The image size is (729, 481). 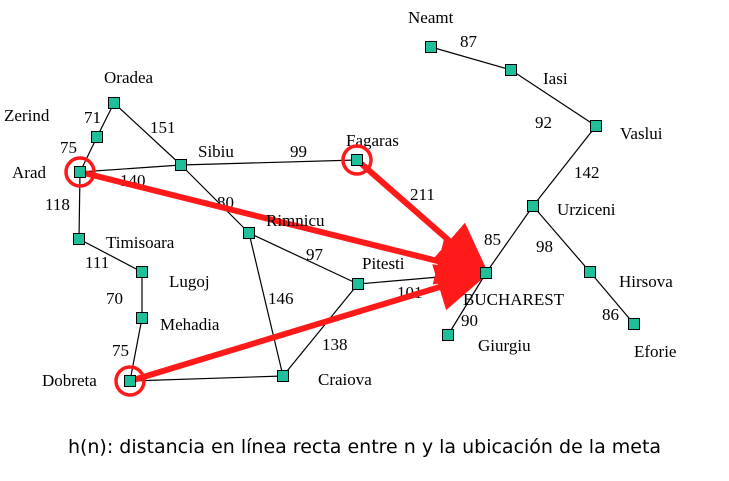 I want to click on city-label-craiova: Craiova, so click(x=345, y=379).